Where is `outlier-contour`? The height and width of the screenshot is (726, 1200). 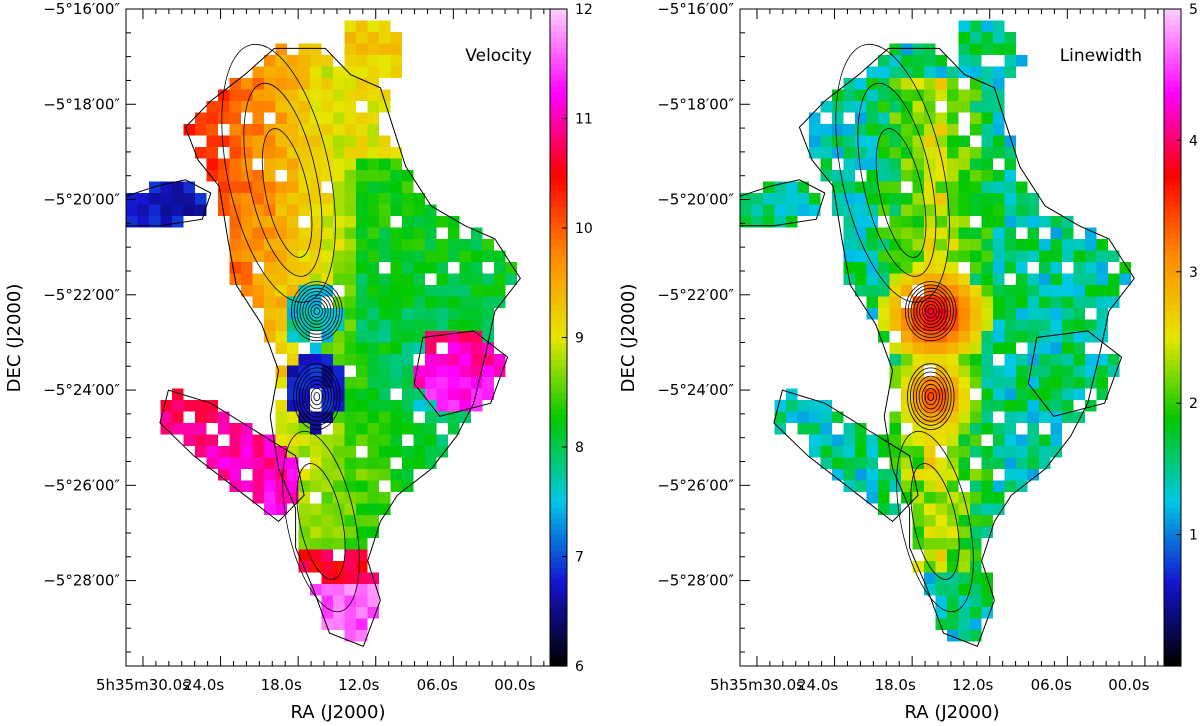
outlier-contour is located at coordinates (232, 456).